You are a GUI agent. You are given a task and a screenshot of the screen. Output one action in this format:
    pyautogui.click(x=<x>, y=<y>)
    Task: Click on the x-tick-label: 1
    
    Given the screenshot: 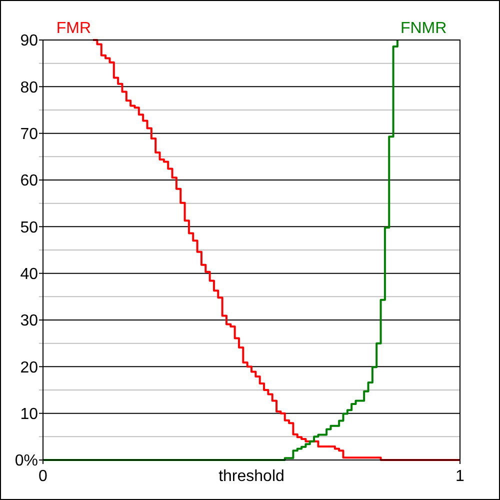 What is the action you would take?
    pyautogui.click(x=460, y=476)
    